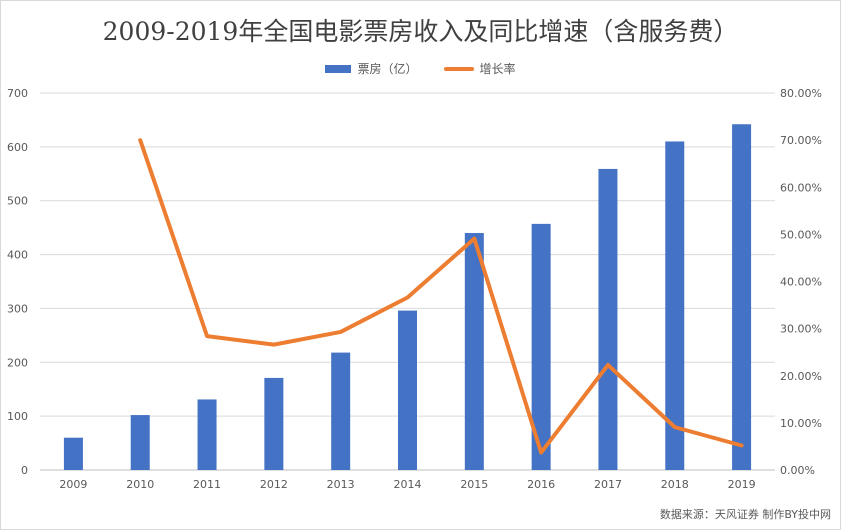  What do you see at coordinates (17, 362) in the screenshot?
I see `y-left-tick-label: 200` at bounding box center [17, 362].